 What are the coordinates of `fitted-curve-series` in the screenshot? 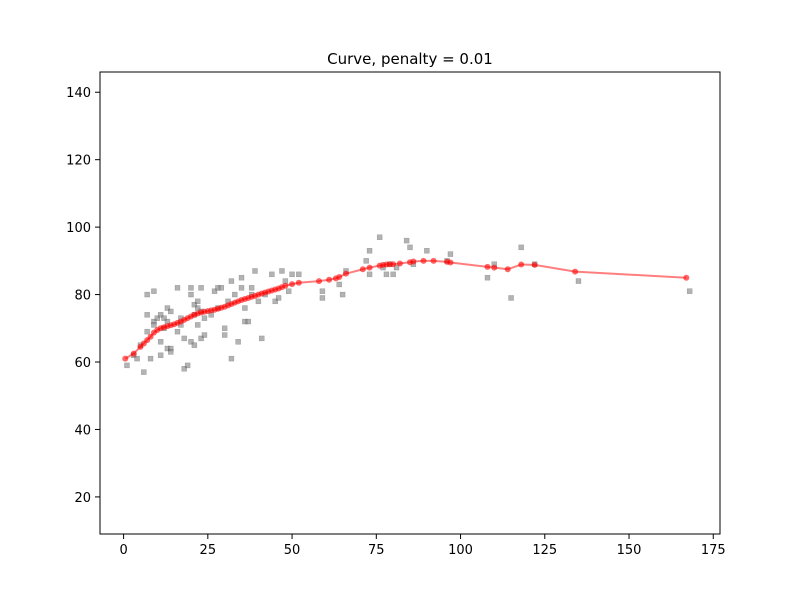 It's located at (406, 309).